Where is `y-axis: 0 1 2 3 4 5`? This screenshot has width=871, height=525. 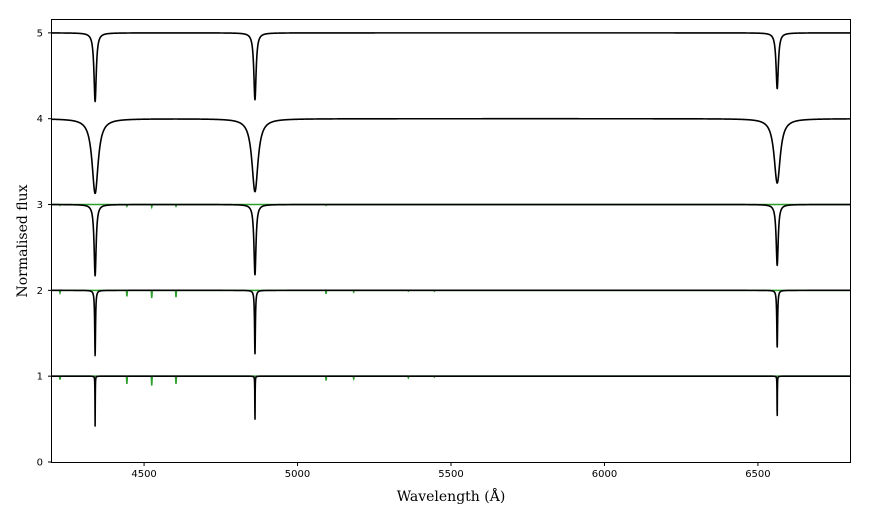
y-axis: 0 1 2 3 4 5 is located at coordinates (44, 248).